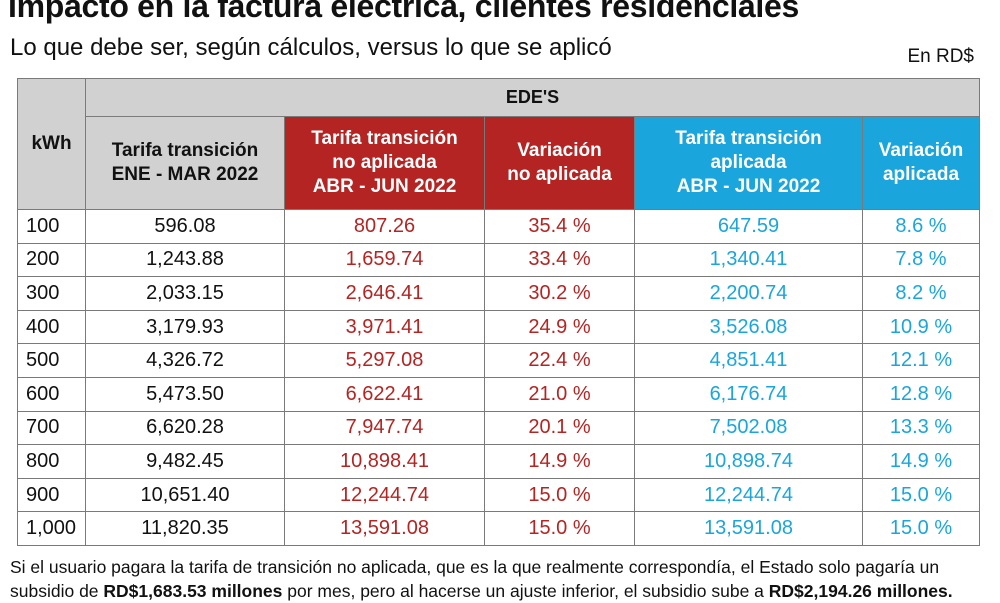 Image resolution: width=1000 pixels, height=603 pixels. What do you see at coordinates (185, 461) in the screenshot?
I see `tarifa-ene-mar-cell: 9,482.45` at bounding box center [185, 461].